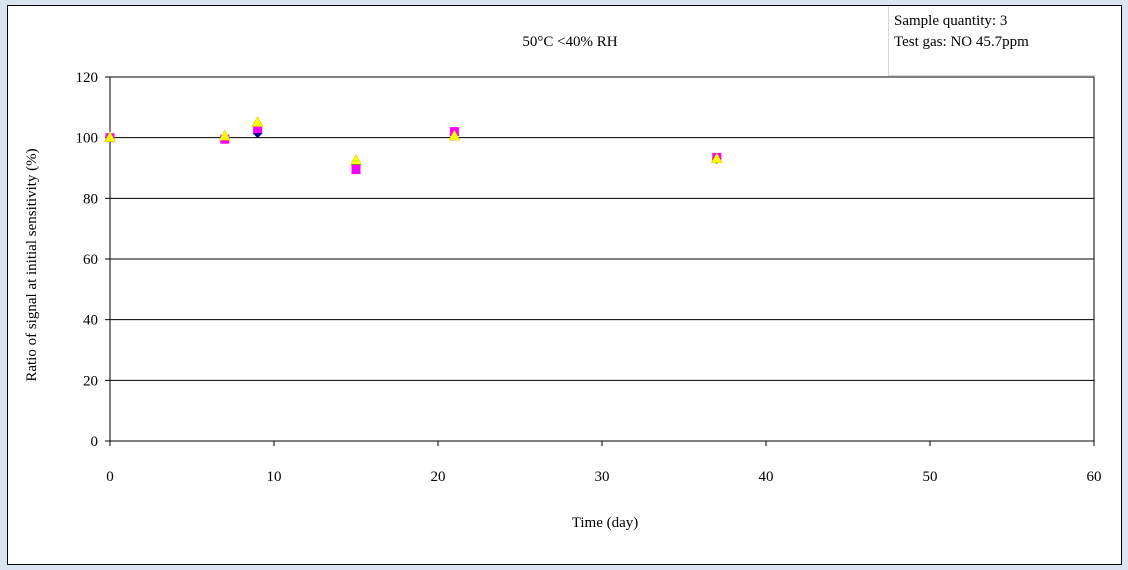  I want to click on y-tick-label: 100, so click(87, 139).